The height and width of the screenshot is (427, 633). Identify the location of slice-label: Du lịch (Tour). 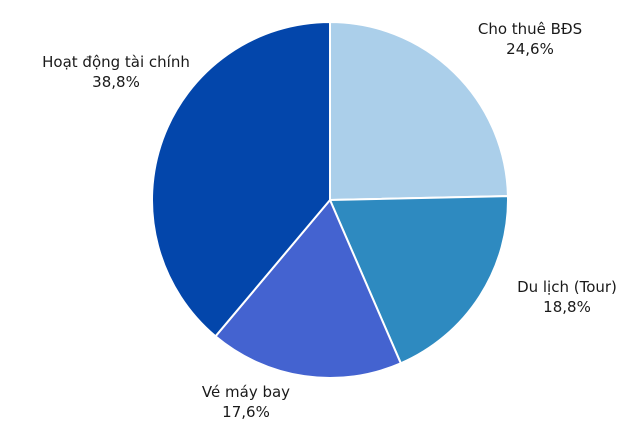
(567, 287).